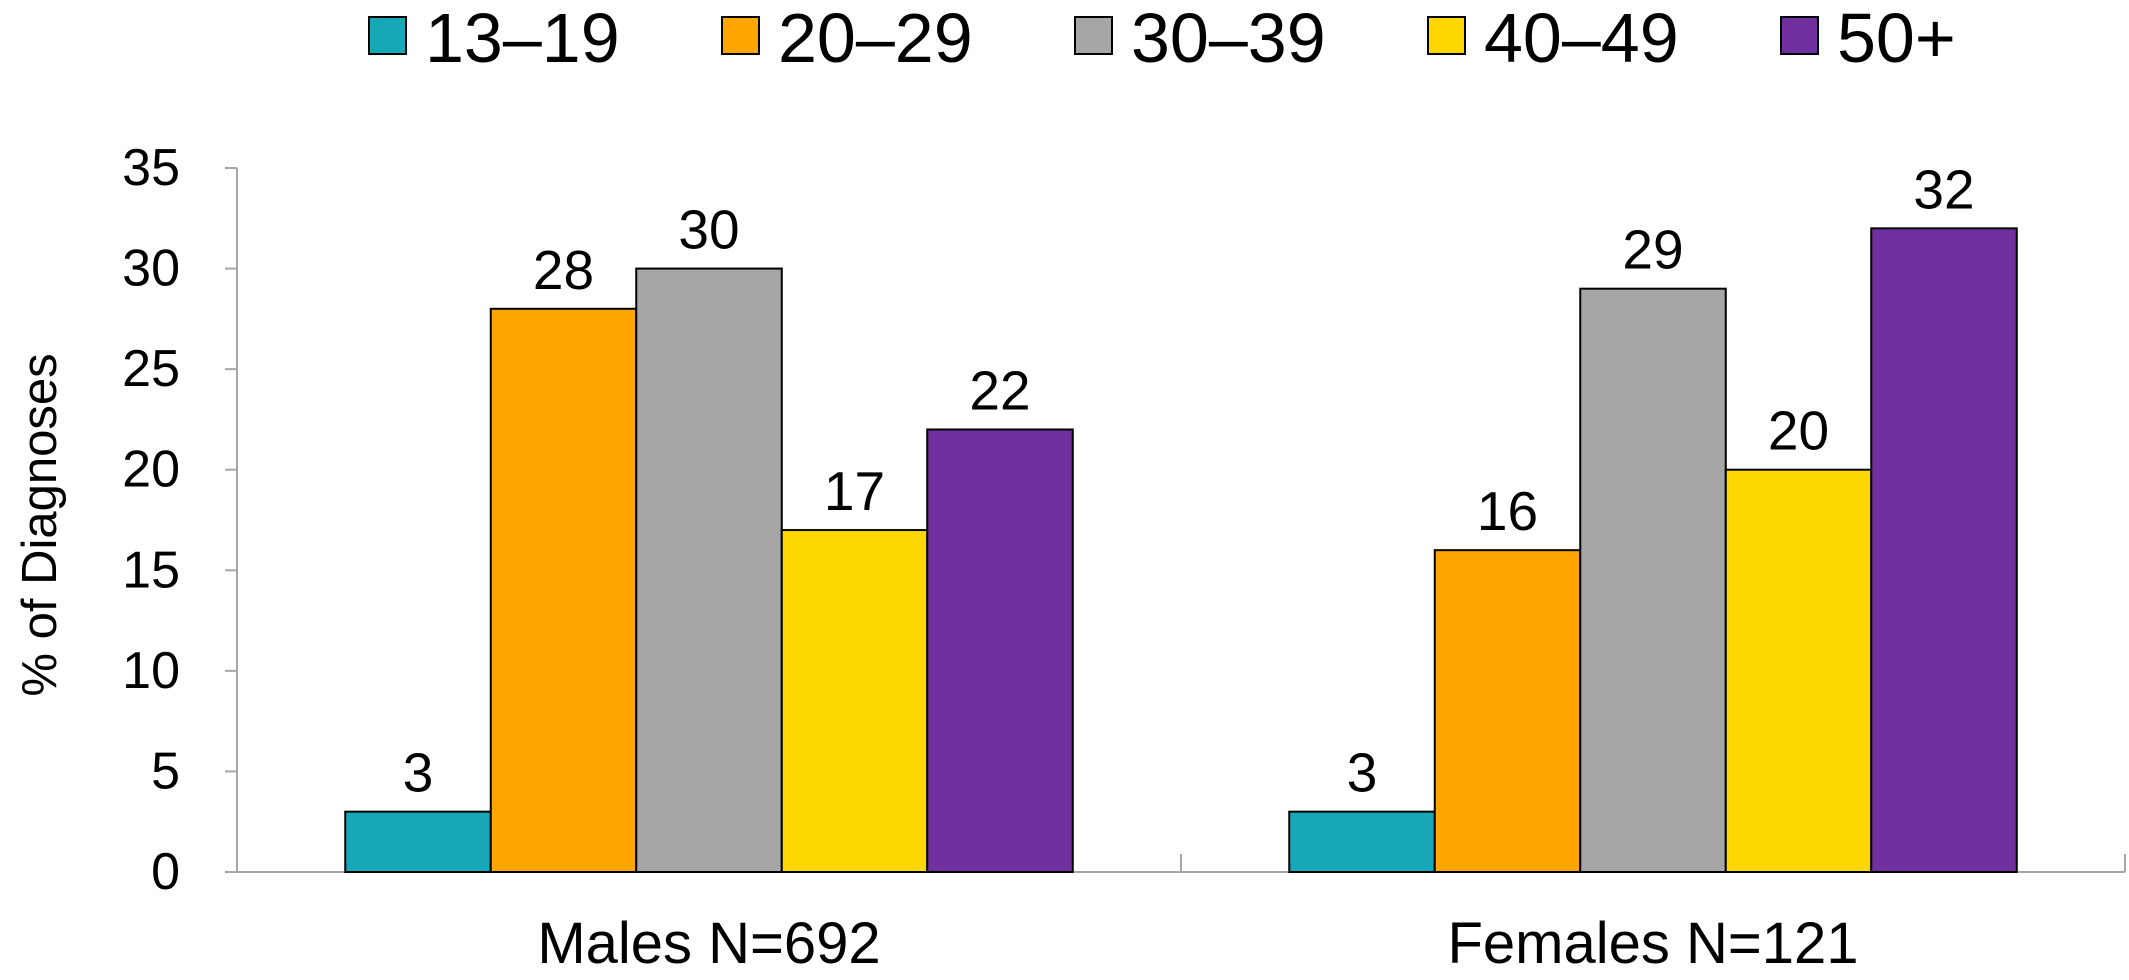 The width and height of the screenshot is (2129, 980). What do you see at coordinates (1581, 38) in the screenshot?
I see `legend-label: 40–49` at bounding box center [1581, 38].